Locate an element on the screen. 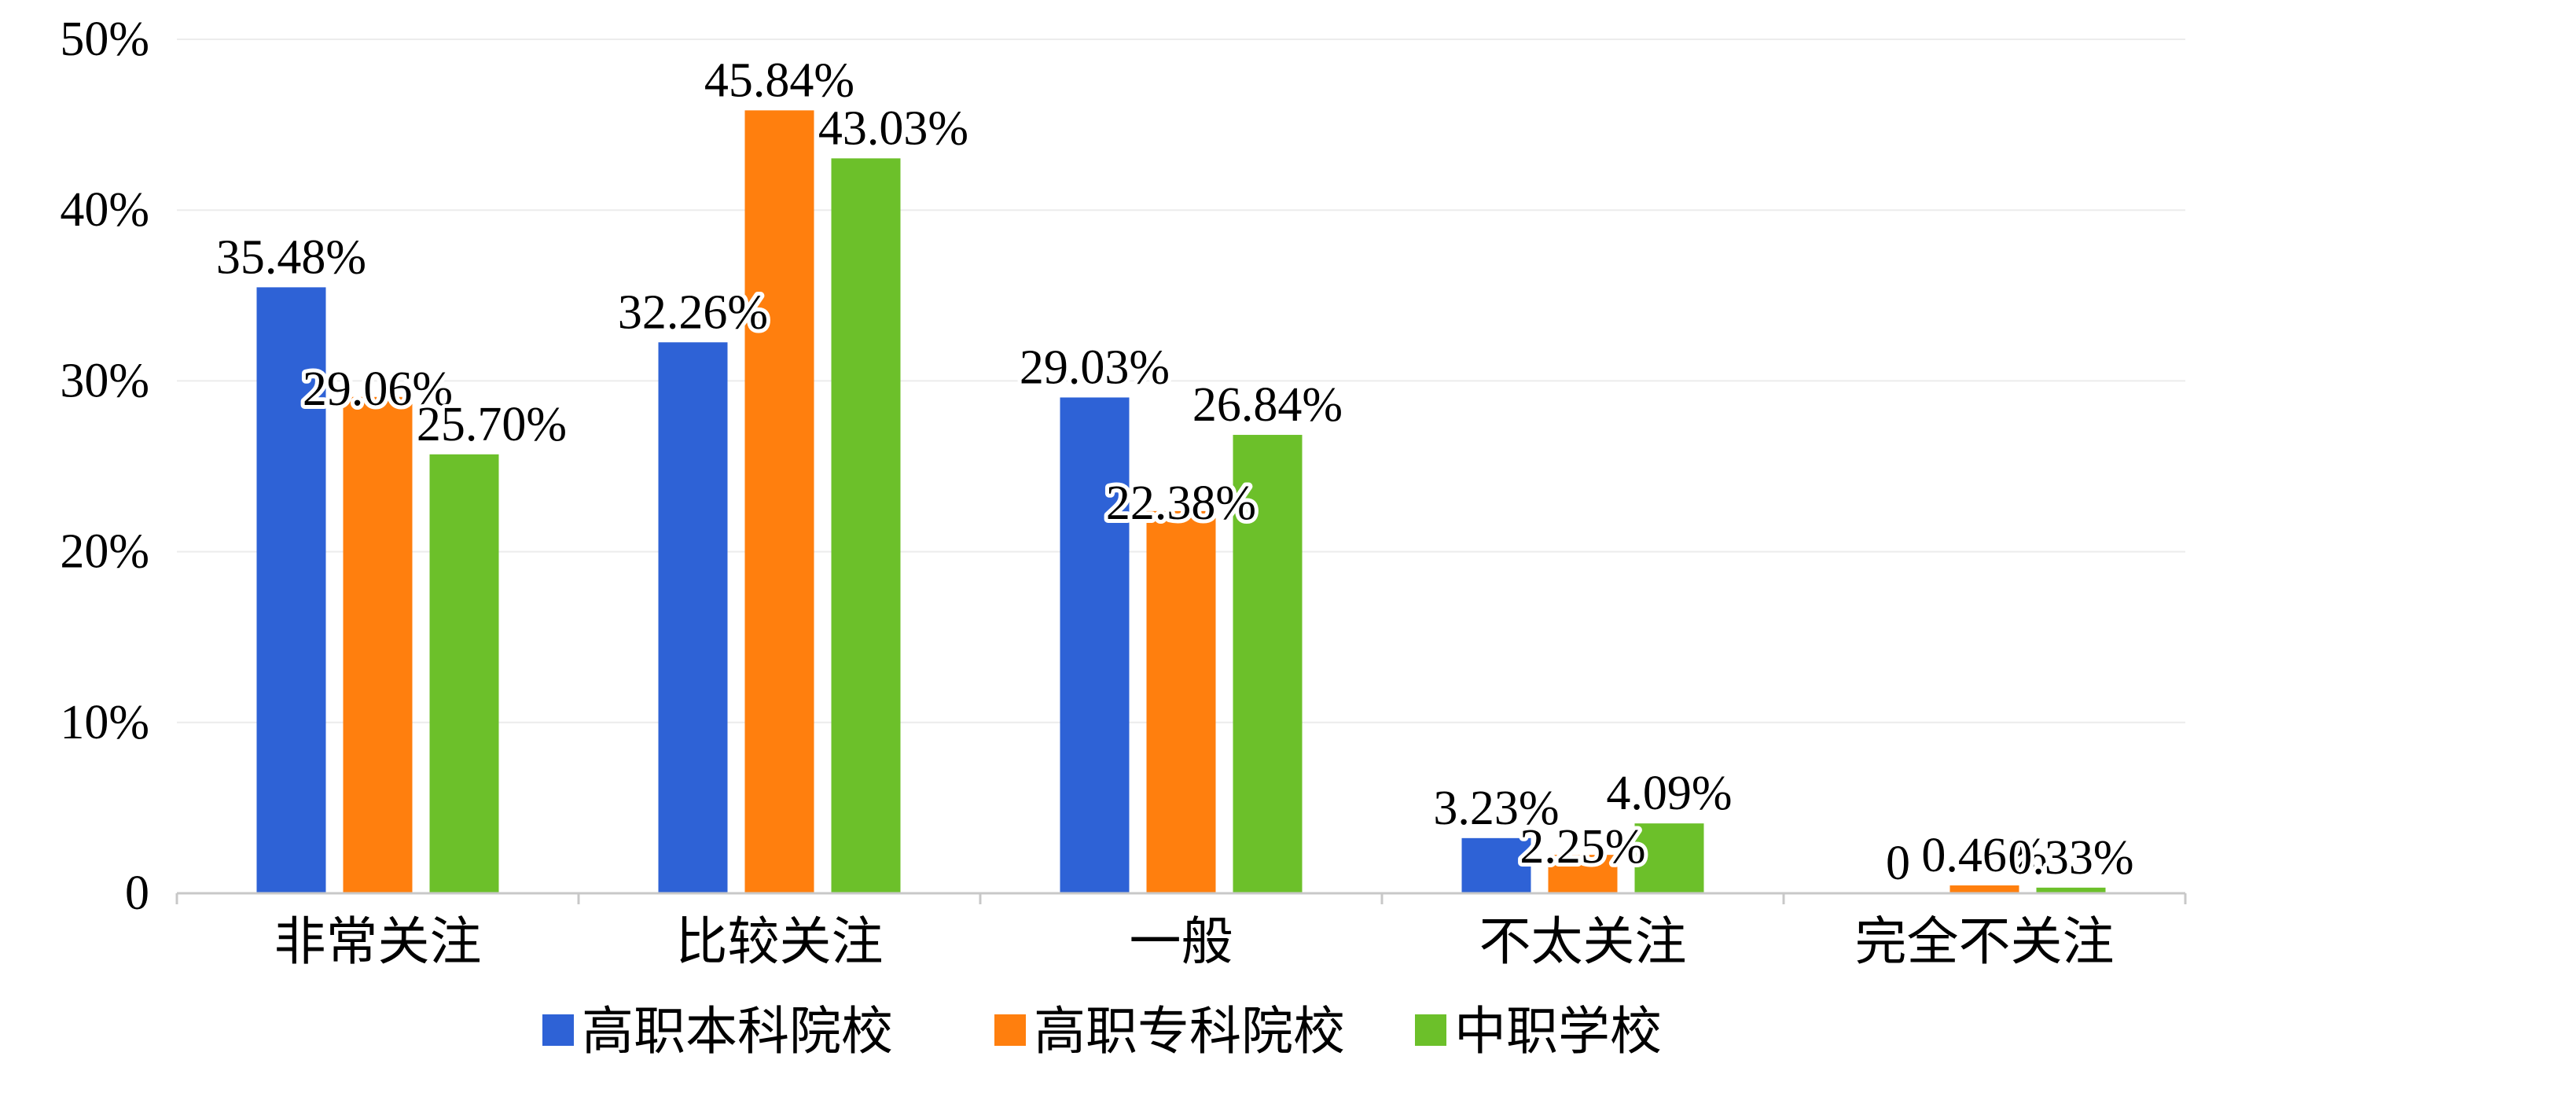 The width and height of the screenshot is (2576, 1093). y-tick-label: 20% is located at coordinates (104, 552).